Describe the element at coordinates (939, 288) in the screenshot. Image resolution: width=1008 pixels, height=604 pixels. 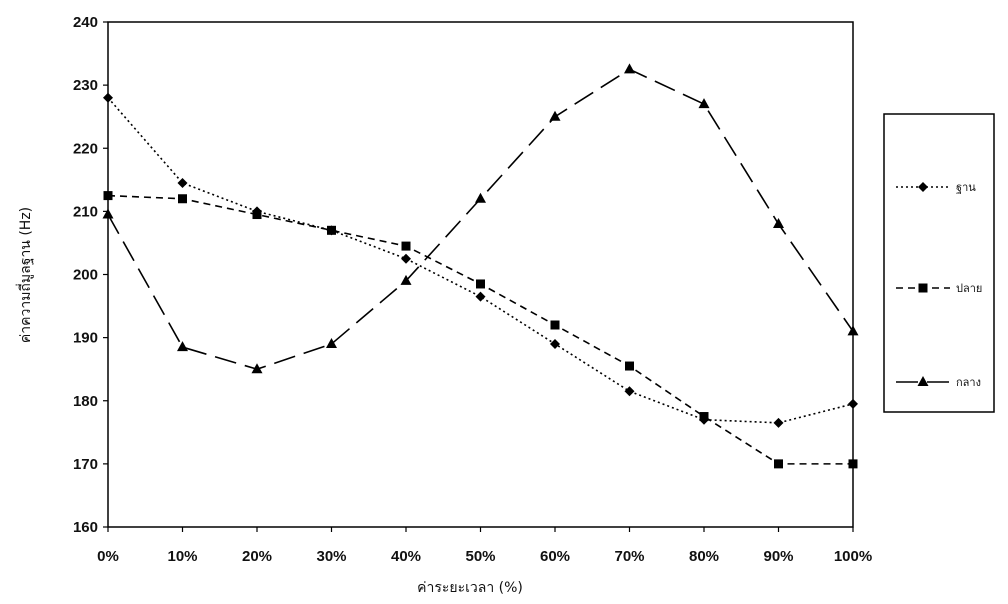
I see `legend-item: ปลาย` at that location.